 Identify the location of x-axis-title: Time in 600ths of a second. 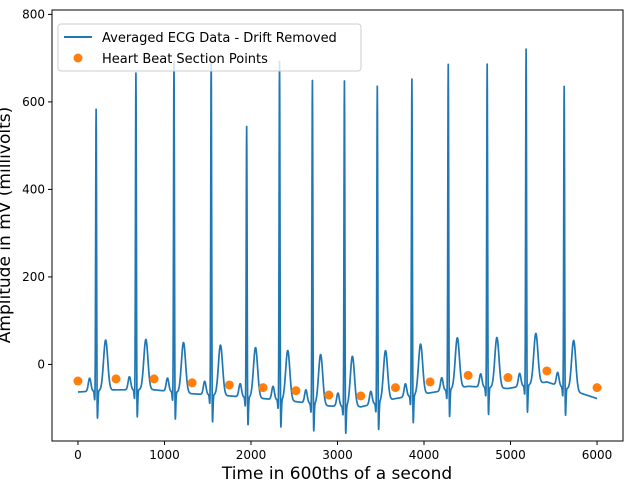
(336, 472).